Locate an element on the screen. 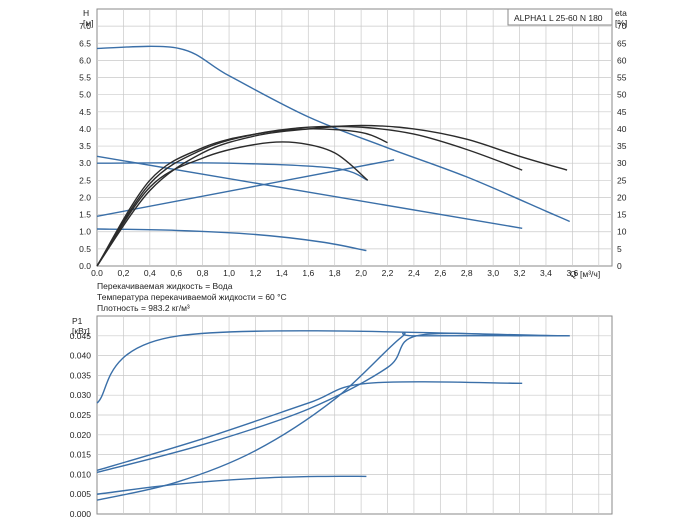  p1-axis-unit: [кВт] is located at coordinates (81, 331).